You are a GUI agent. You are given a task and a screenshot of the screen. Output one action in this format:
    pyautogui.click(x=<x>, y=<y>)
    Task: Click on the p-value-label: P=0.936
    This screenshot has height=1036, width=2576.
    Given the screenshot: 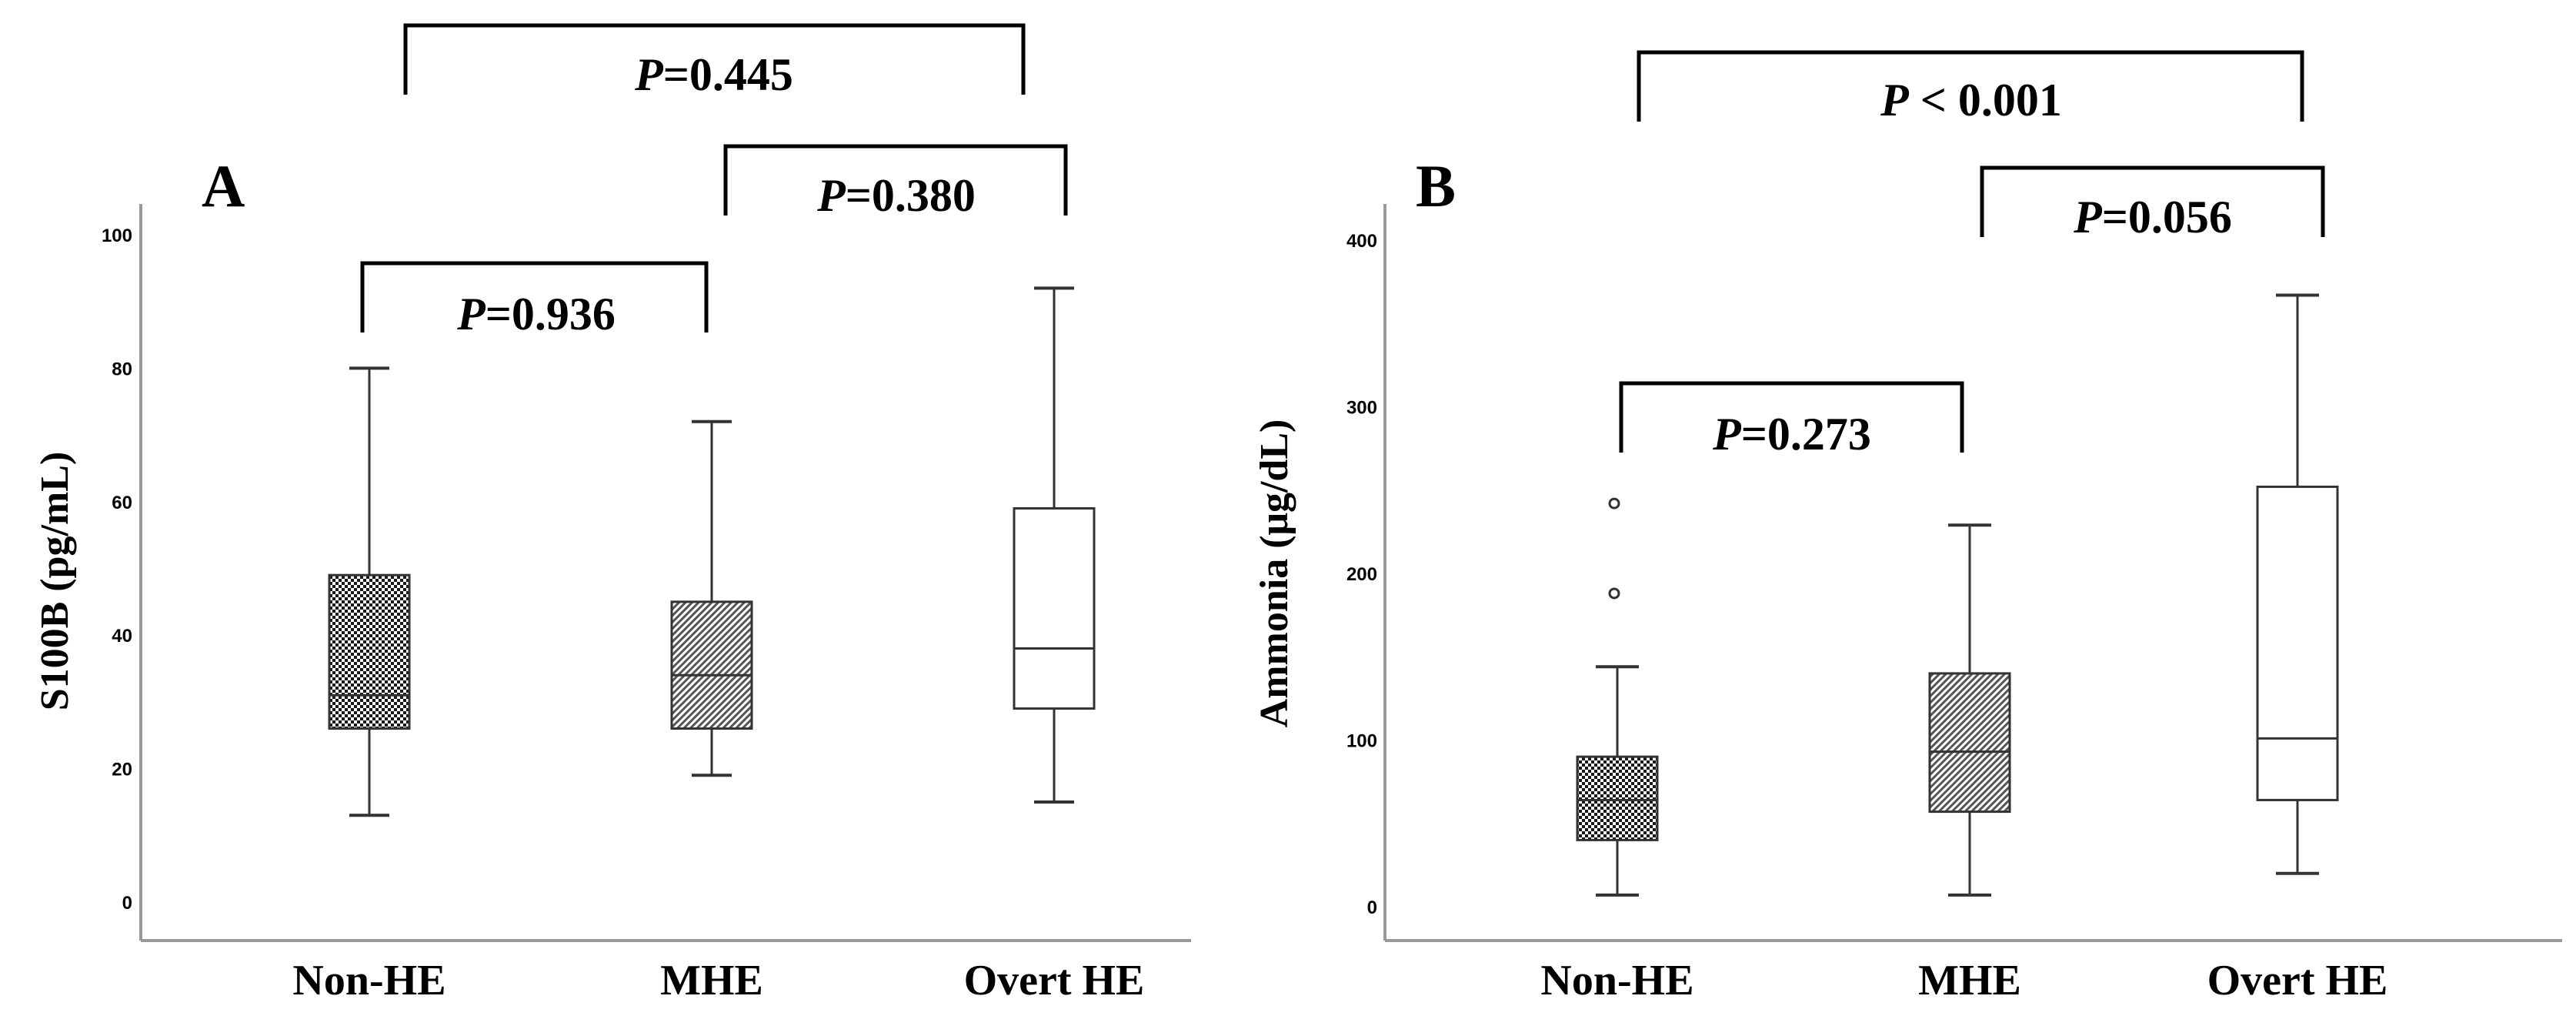 What is the action you would take?
    pyautogui.click(x=536, y=314)
    